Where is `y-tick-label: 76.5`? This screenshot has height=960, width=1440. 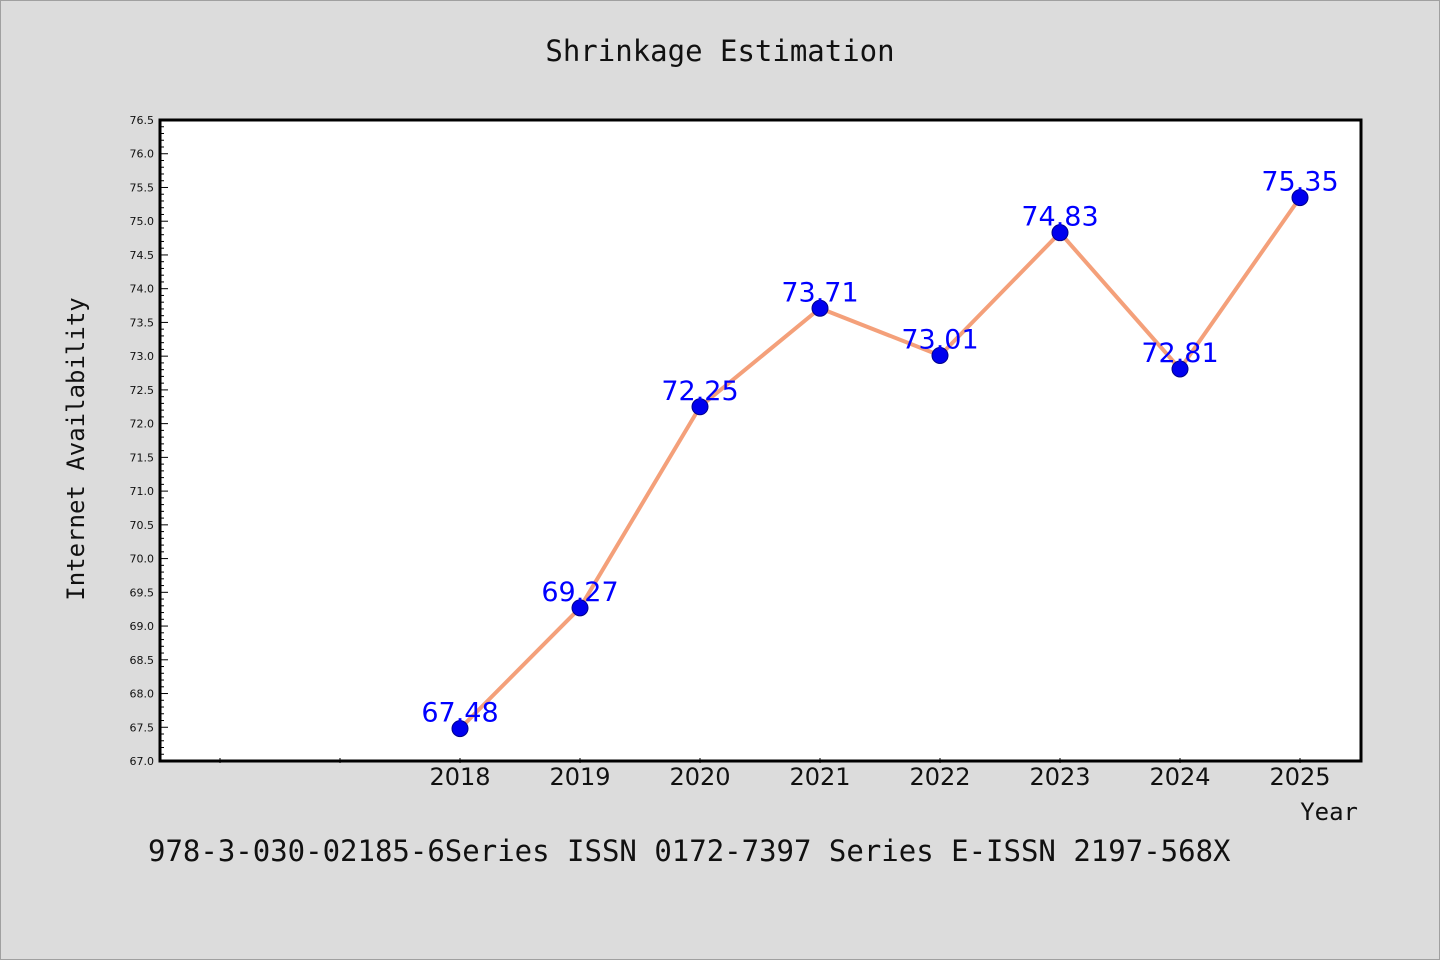 y-tick-label: 76.5 is located at coordinates (142, 120).